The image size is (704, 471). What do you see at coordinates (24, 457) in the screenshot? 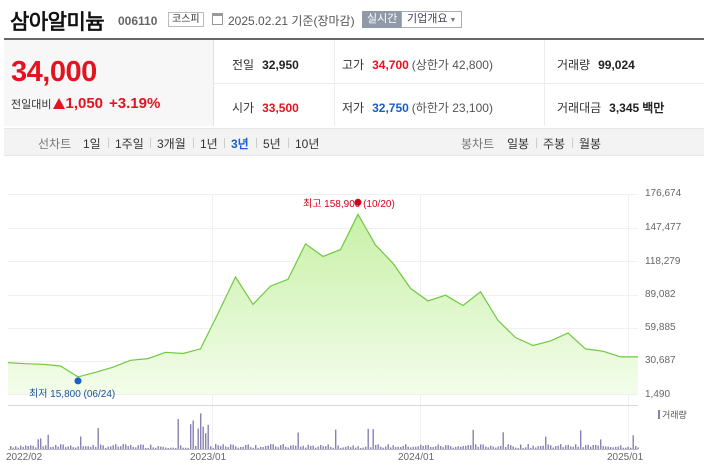
I see `x-tick-label: 2022/02` at bounding box center [24, 457].